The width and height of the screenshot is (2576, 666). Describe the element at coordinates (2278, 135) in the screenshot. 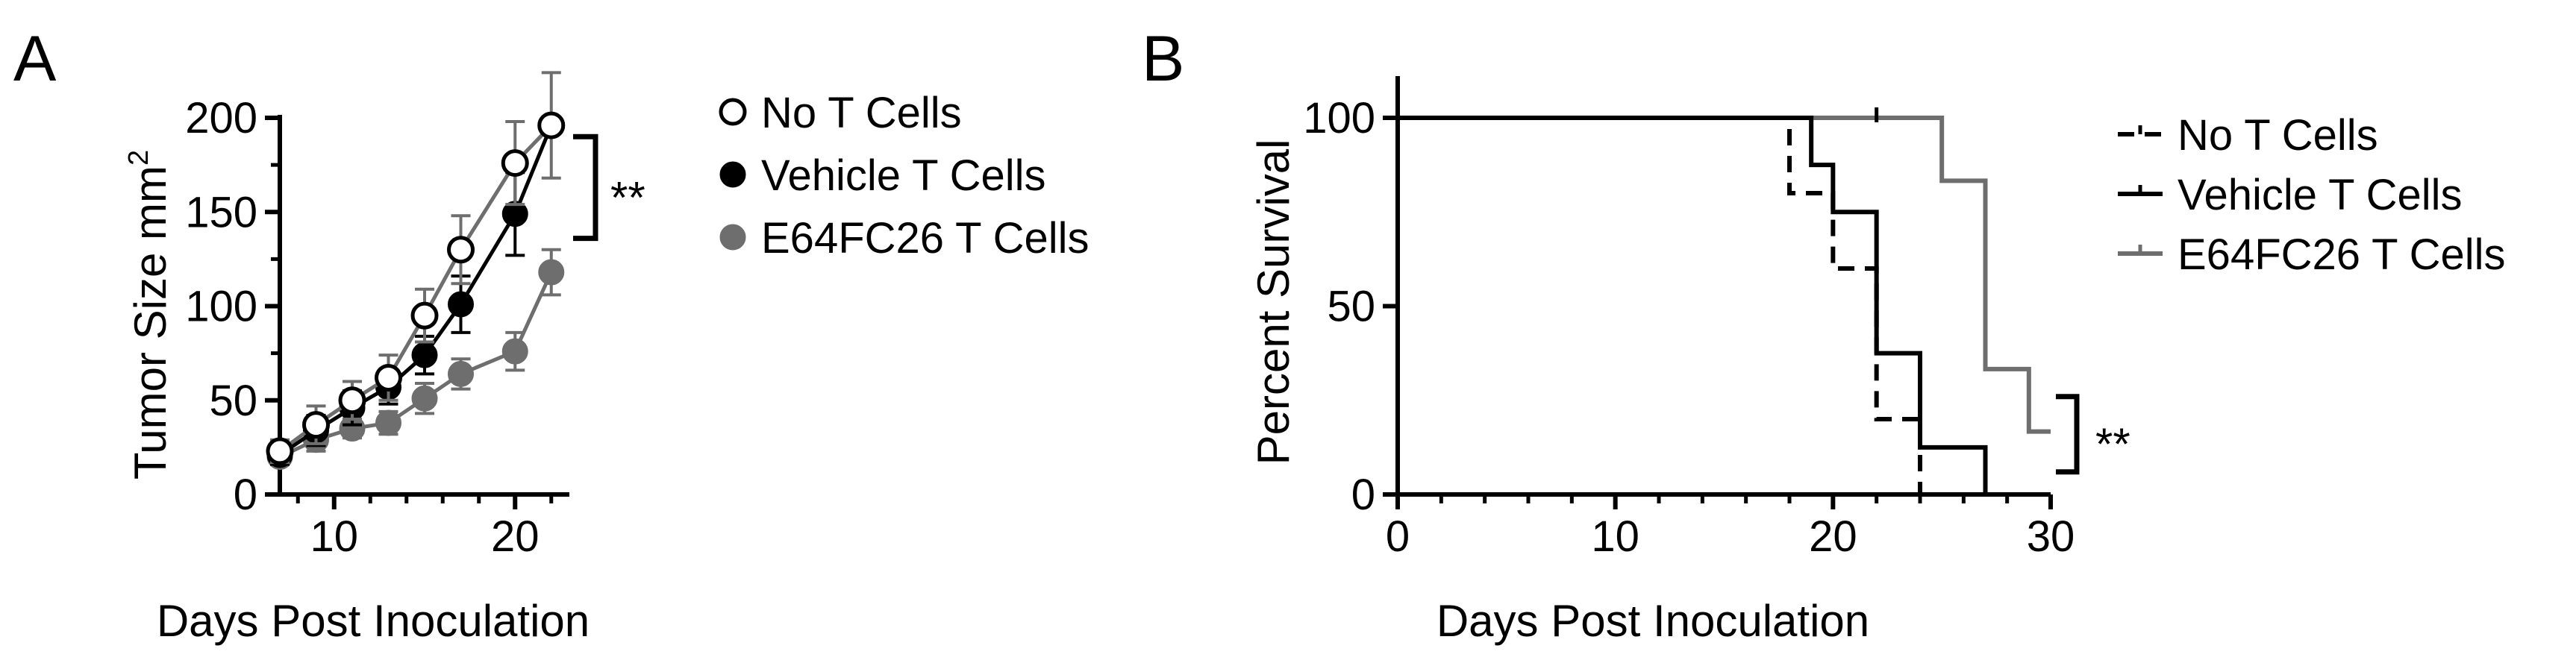

I see `survival-legend-label: No T Cells` at that location.